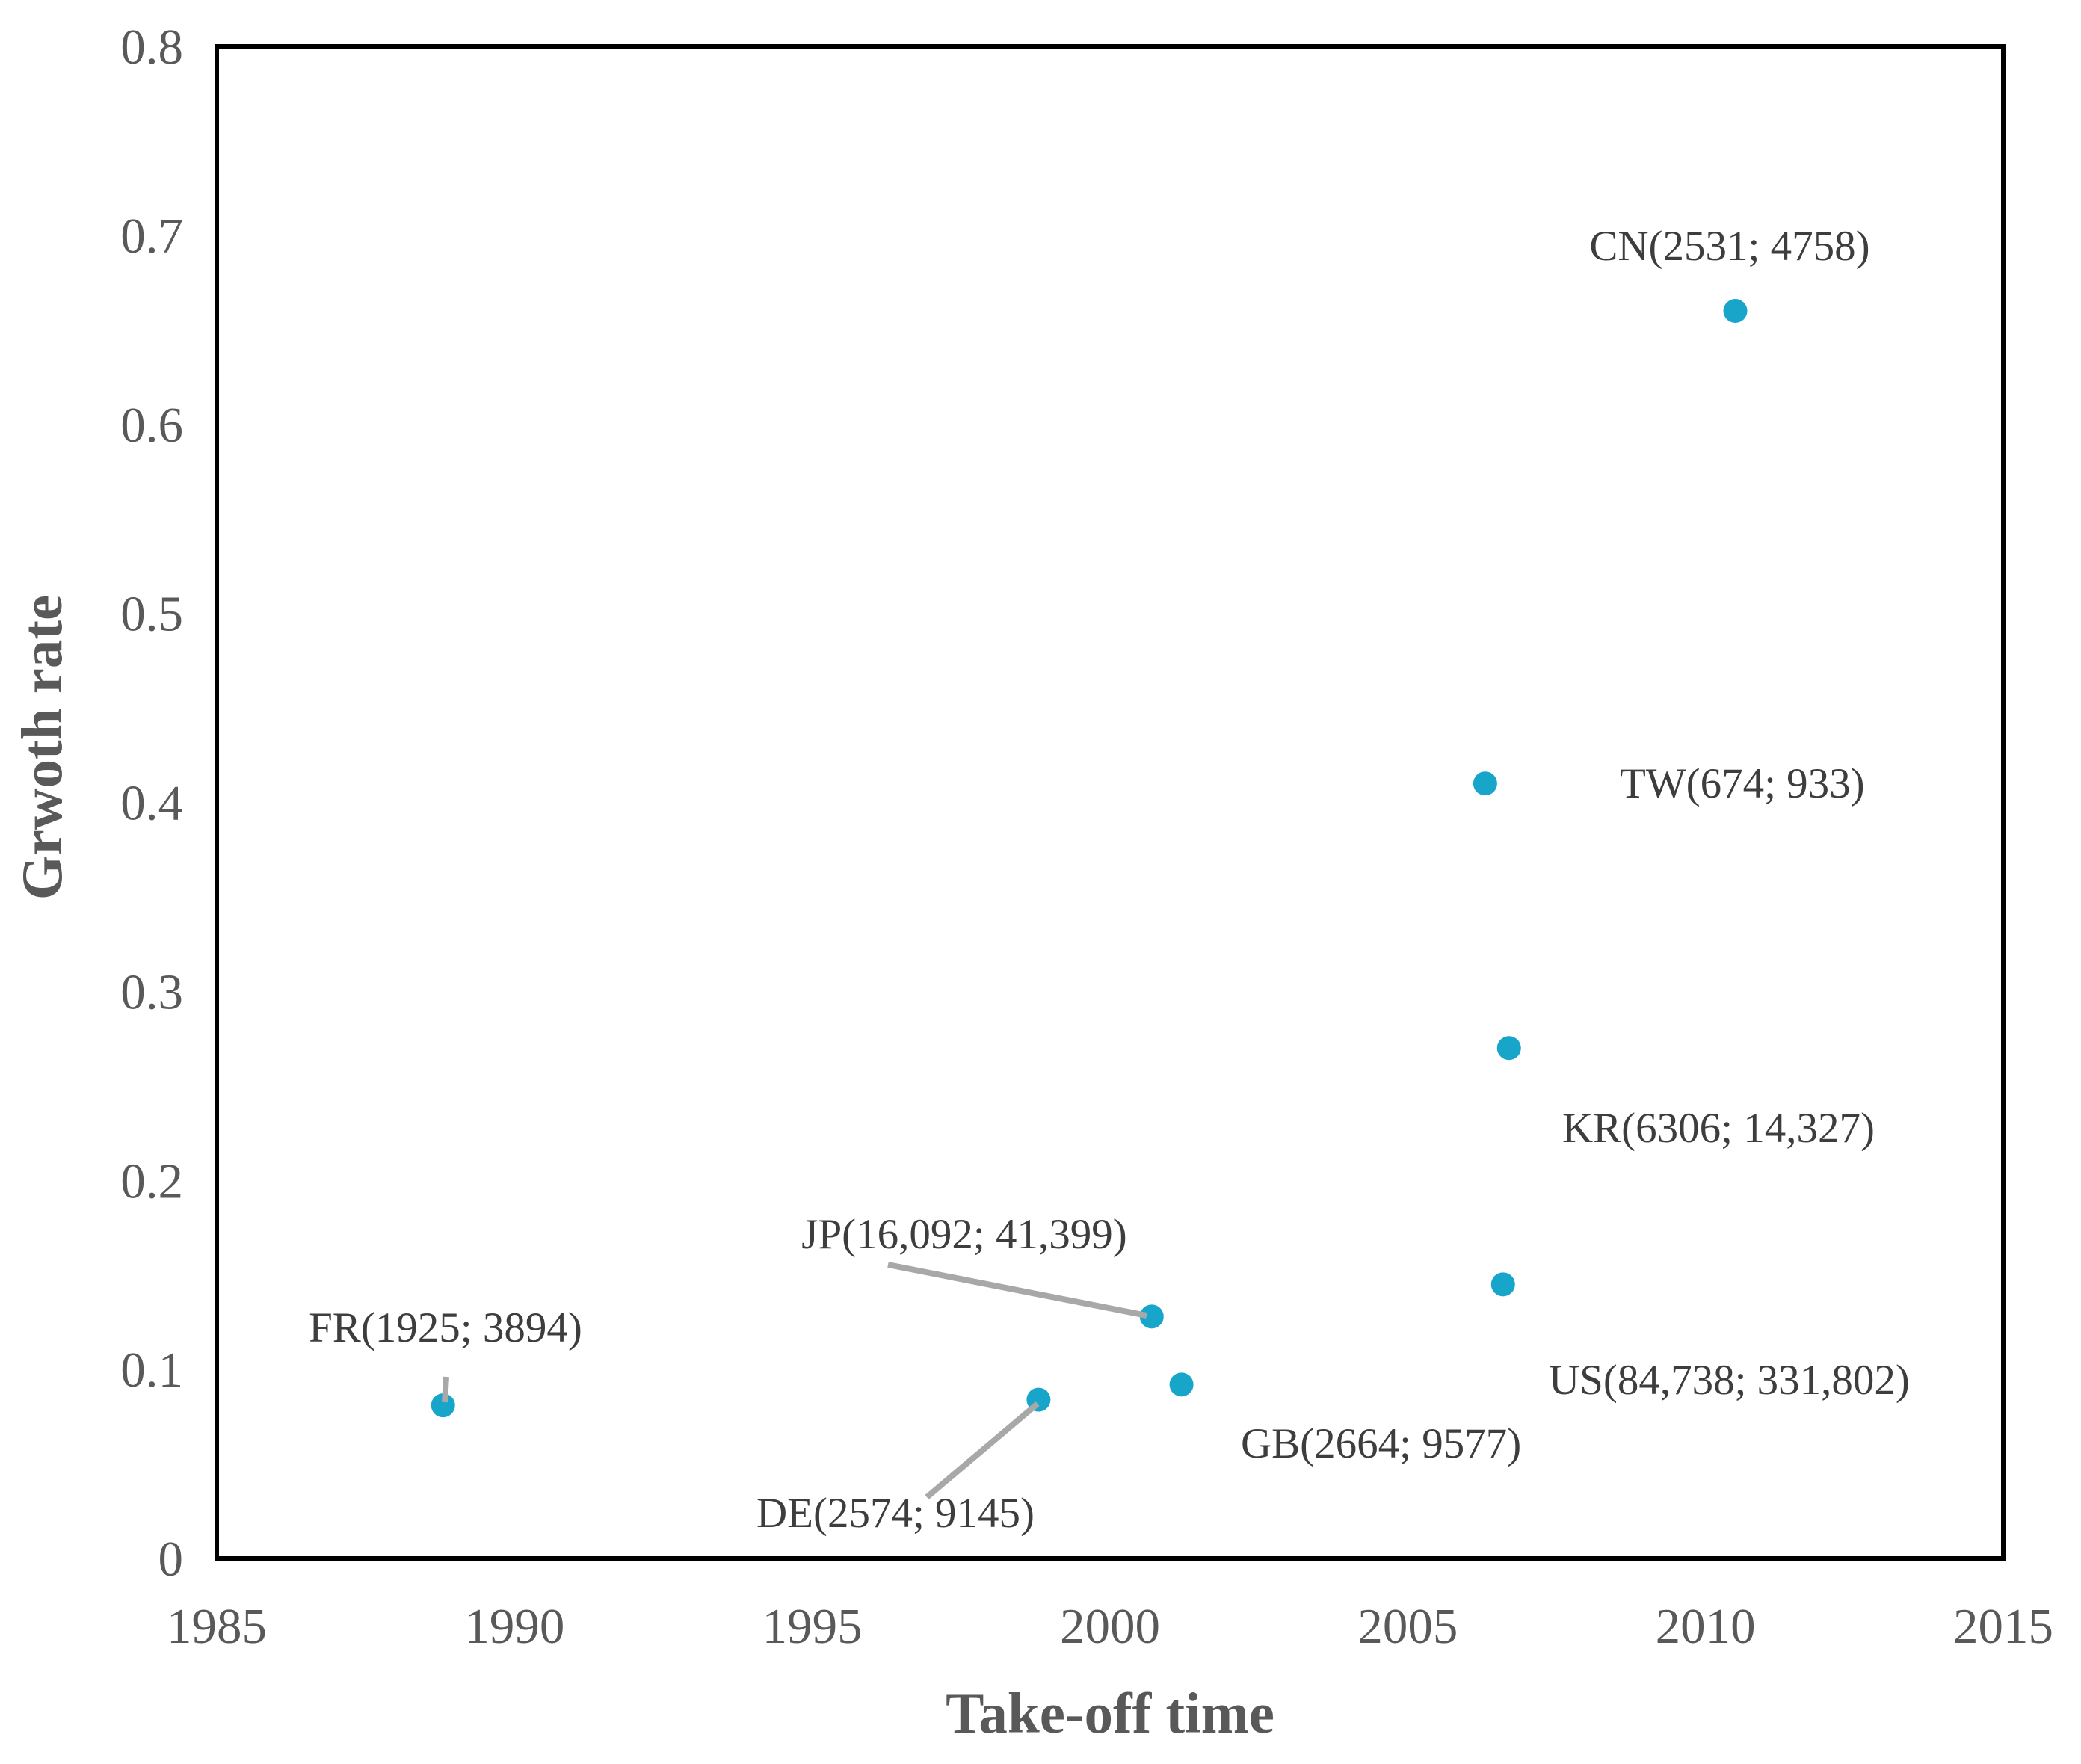  What do you see at coordinates (1742, 783) in the screenshot?
I see `data-point-label-TW: TW(674; 933)` at bounding box center [1742, 783].